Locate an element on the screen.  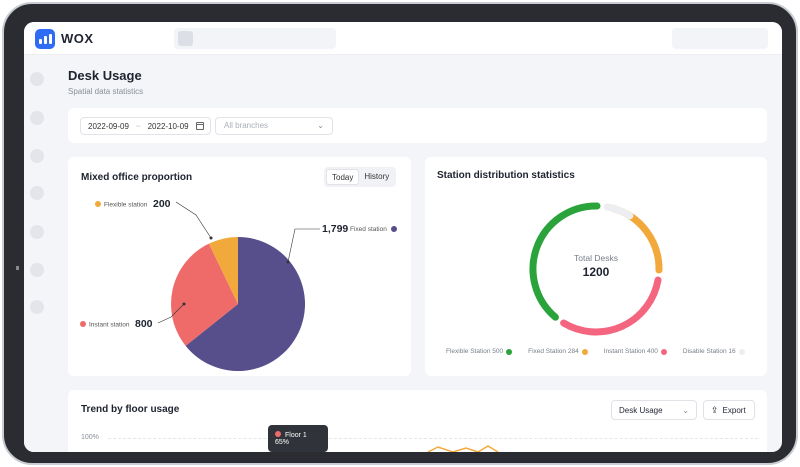
donut-center-value: 1200 is located at coordinates (596, 272).